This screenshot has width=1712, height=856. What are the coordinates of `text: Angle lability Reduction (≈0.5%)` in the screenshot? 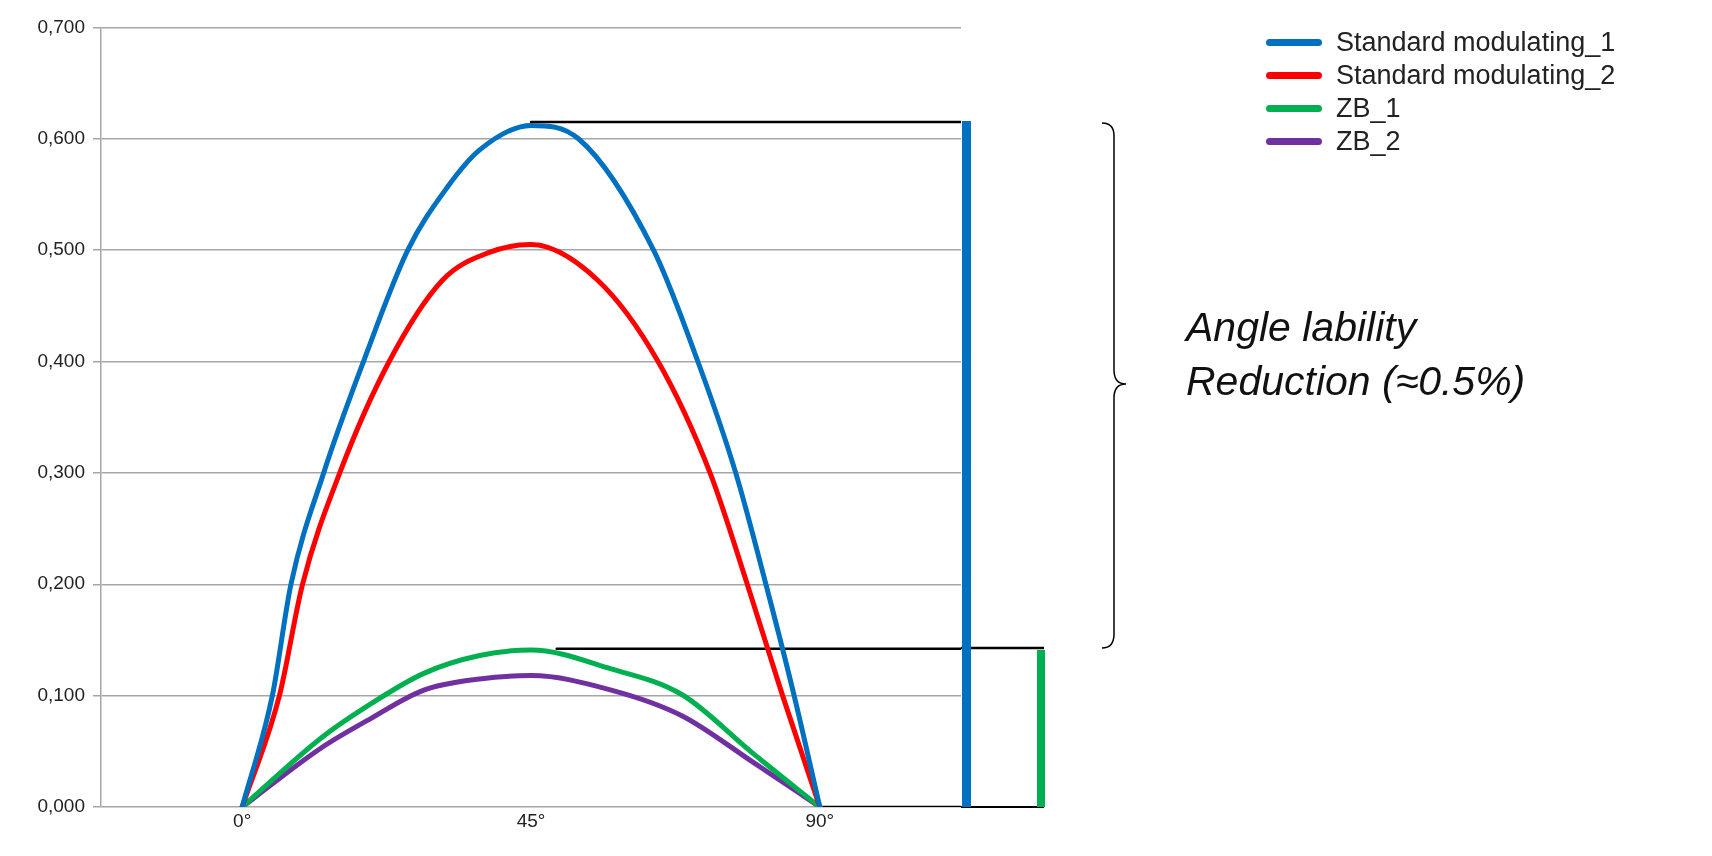 It's located at (1356, 354).